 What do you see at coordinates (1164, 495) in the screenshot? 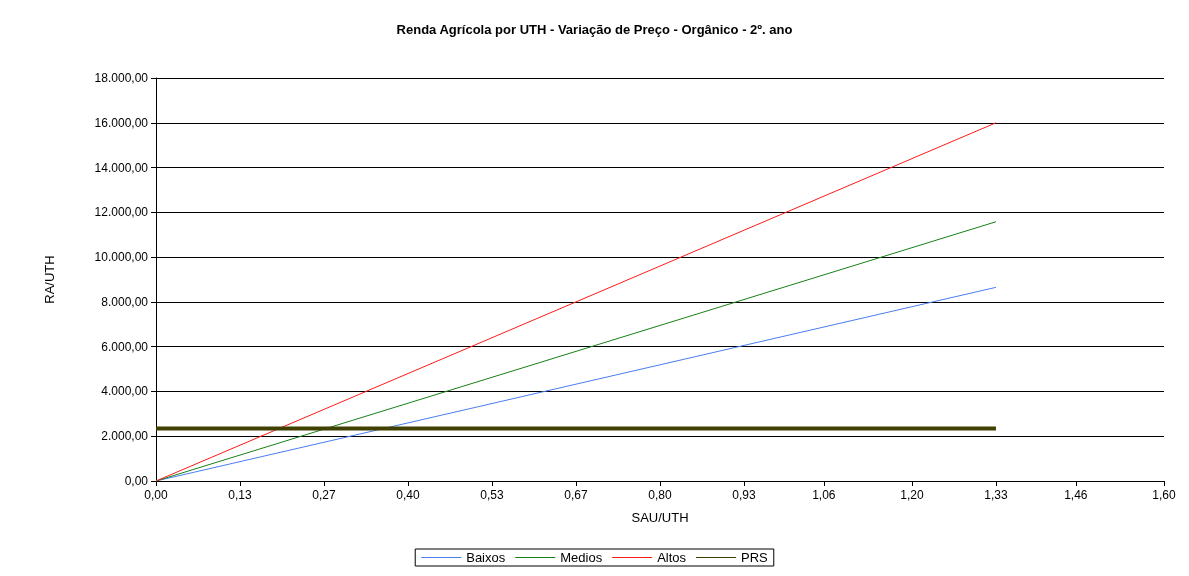
I see `x-tick-label: 1,60` at bounding box center [1164, 495].